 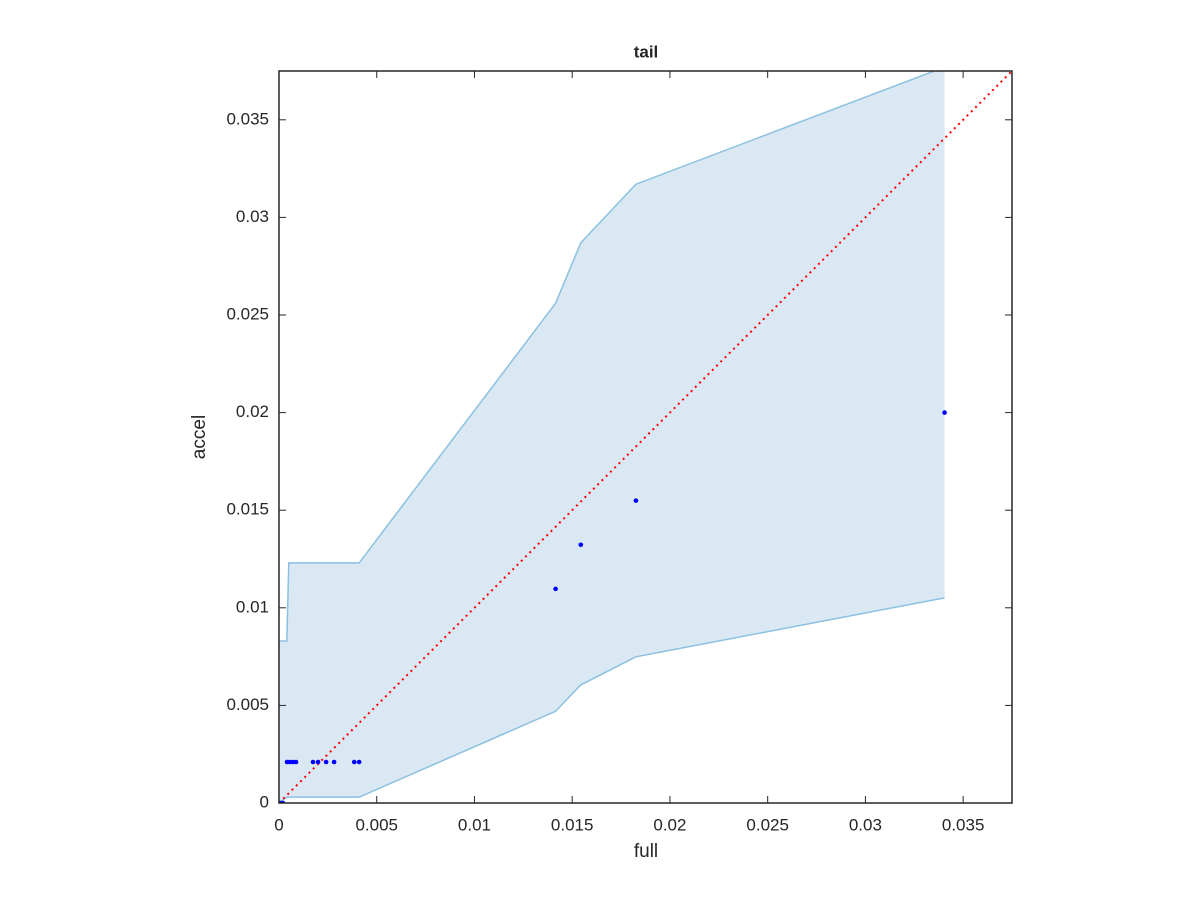 I want to click on x-tick-label: 0.015, so click(x=572, y=824).